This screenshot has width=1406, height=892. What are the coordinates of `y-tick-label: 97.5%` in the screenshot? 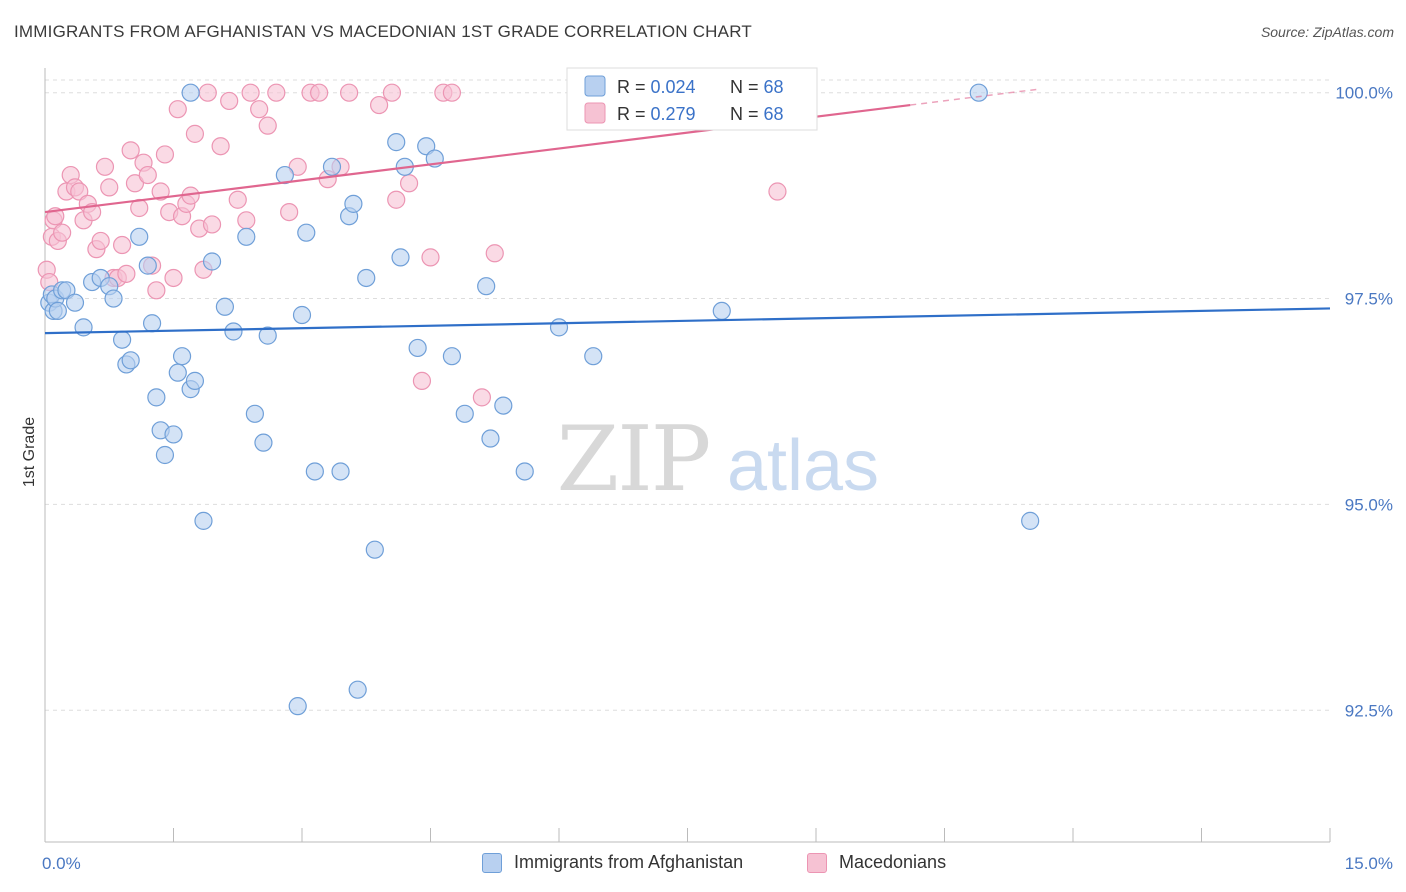 It's located at (1369, 299).